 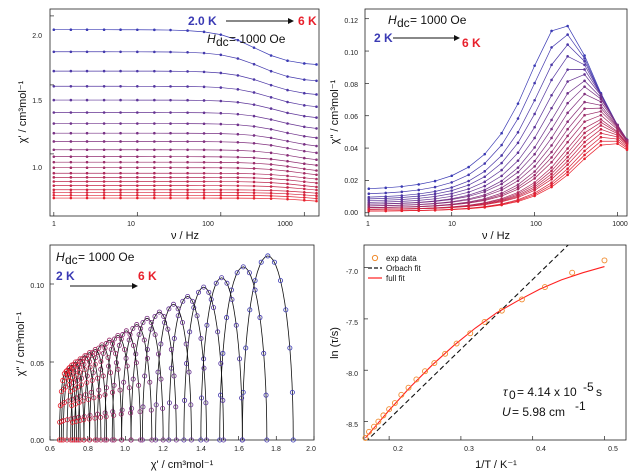 What do you see at coordinates (307, 21) in the screenshot?
I see `temp-end-label: 6 K` at bounding box center [307, 21].